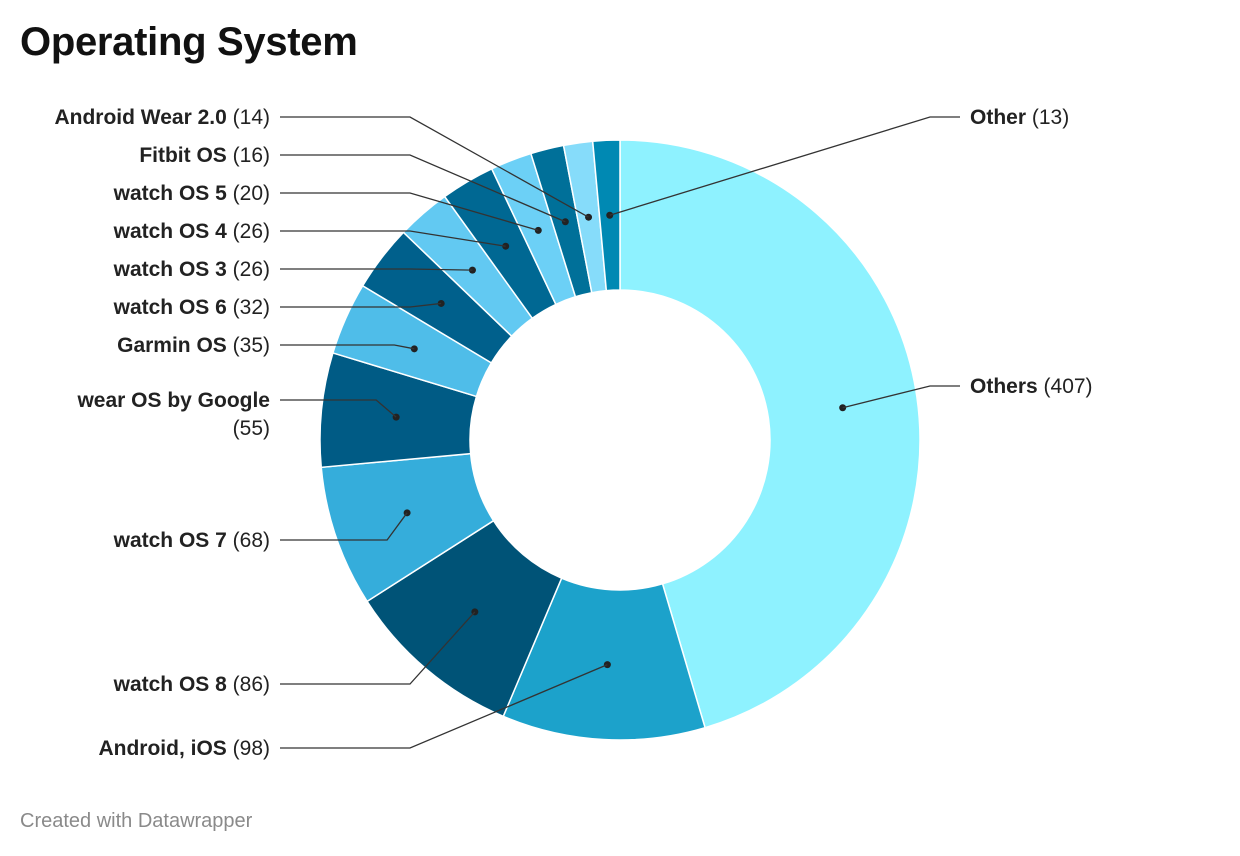 The image size is (1240, 856). What do you see at coordinates (191, 193) in the screenshot?
I see `slice-label-watch-os-5: watch OS 5 (20)` at bounding box center [191, 193].